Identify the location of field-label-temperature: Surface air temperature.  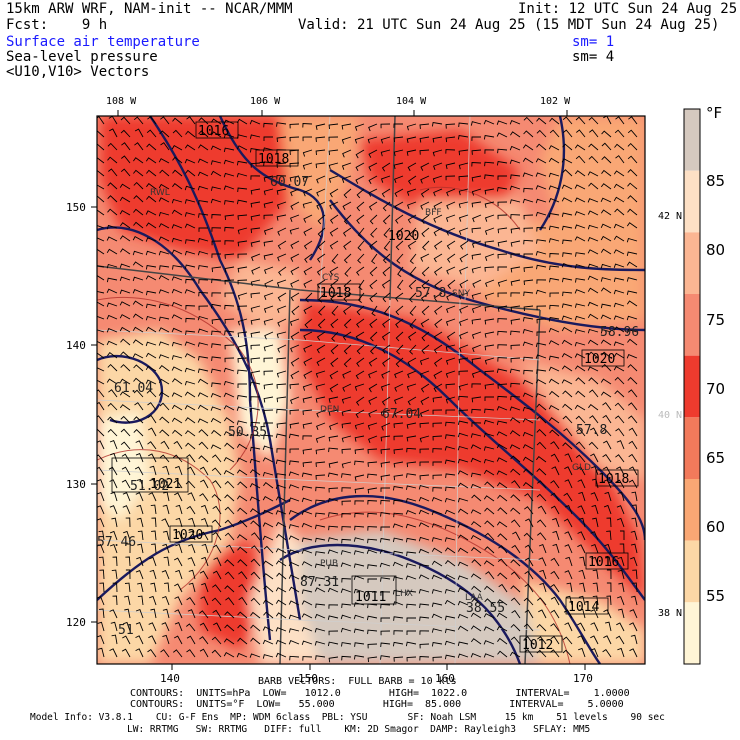
(103, 42).